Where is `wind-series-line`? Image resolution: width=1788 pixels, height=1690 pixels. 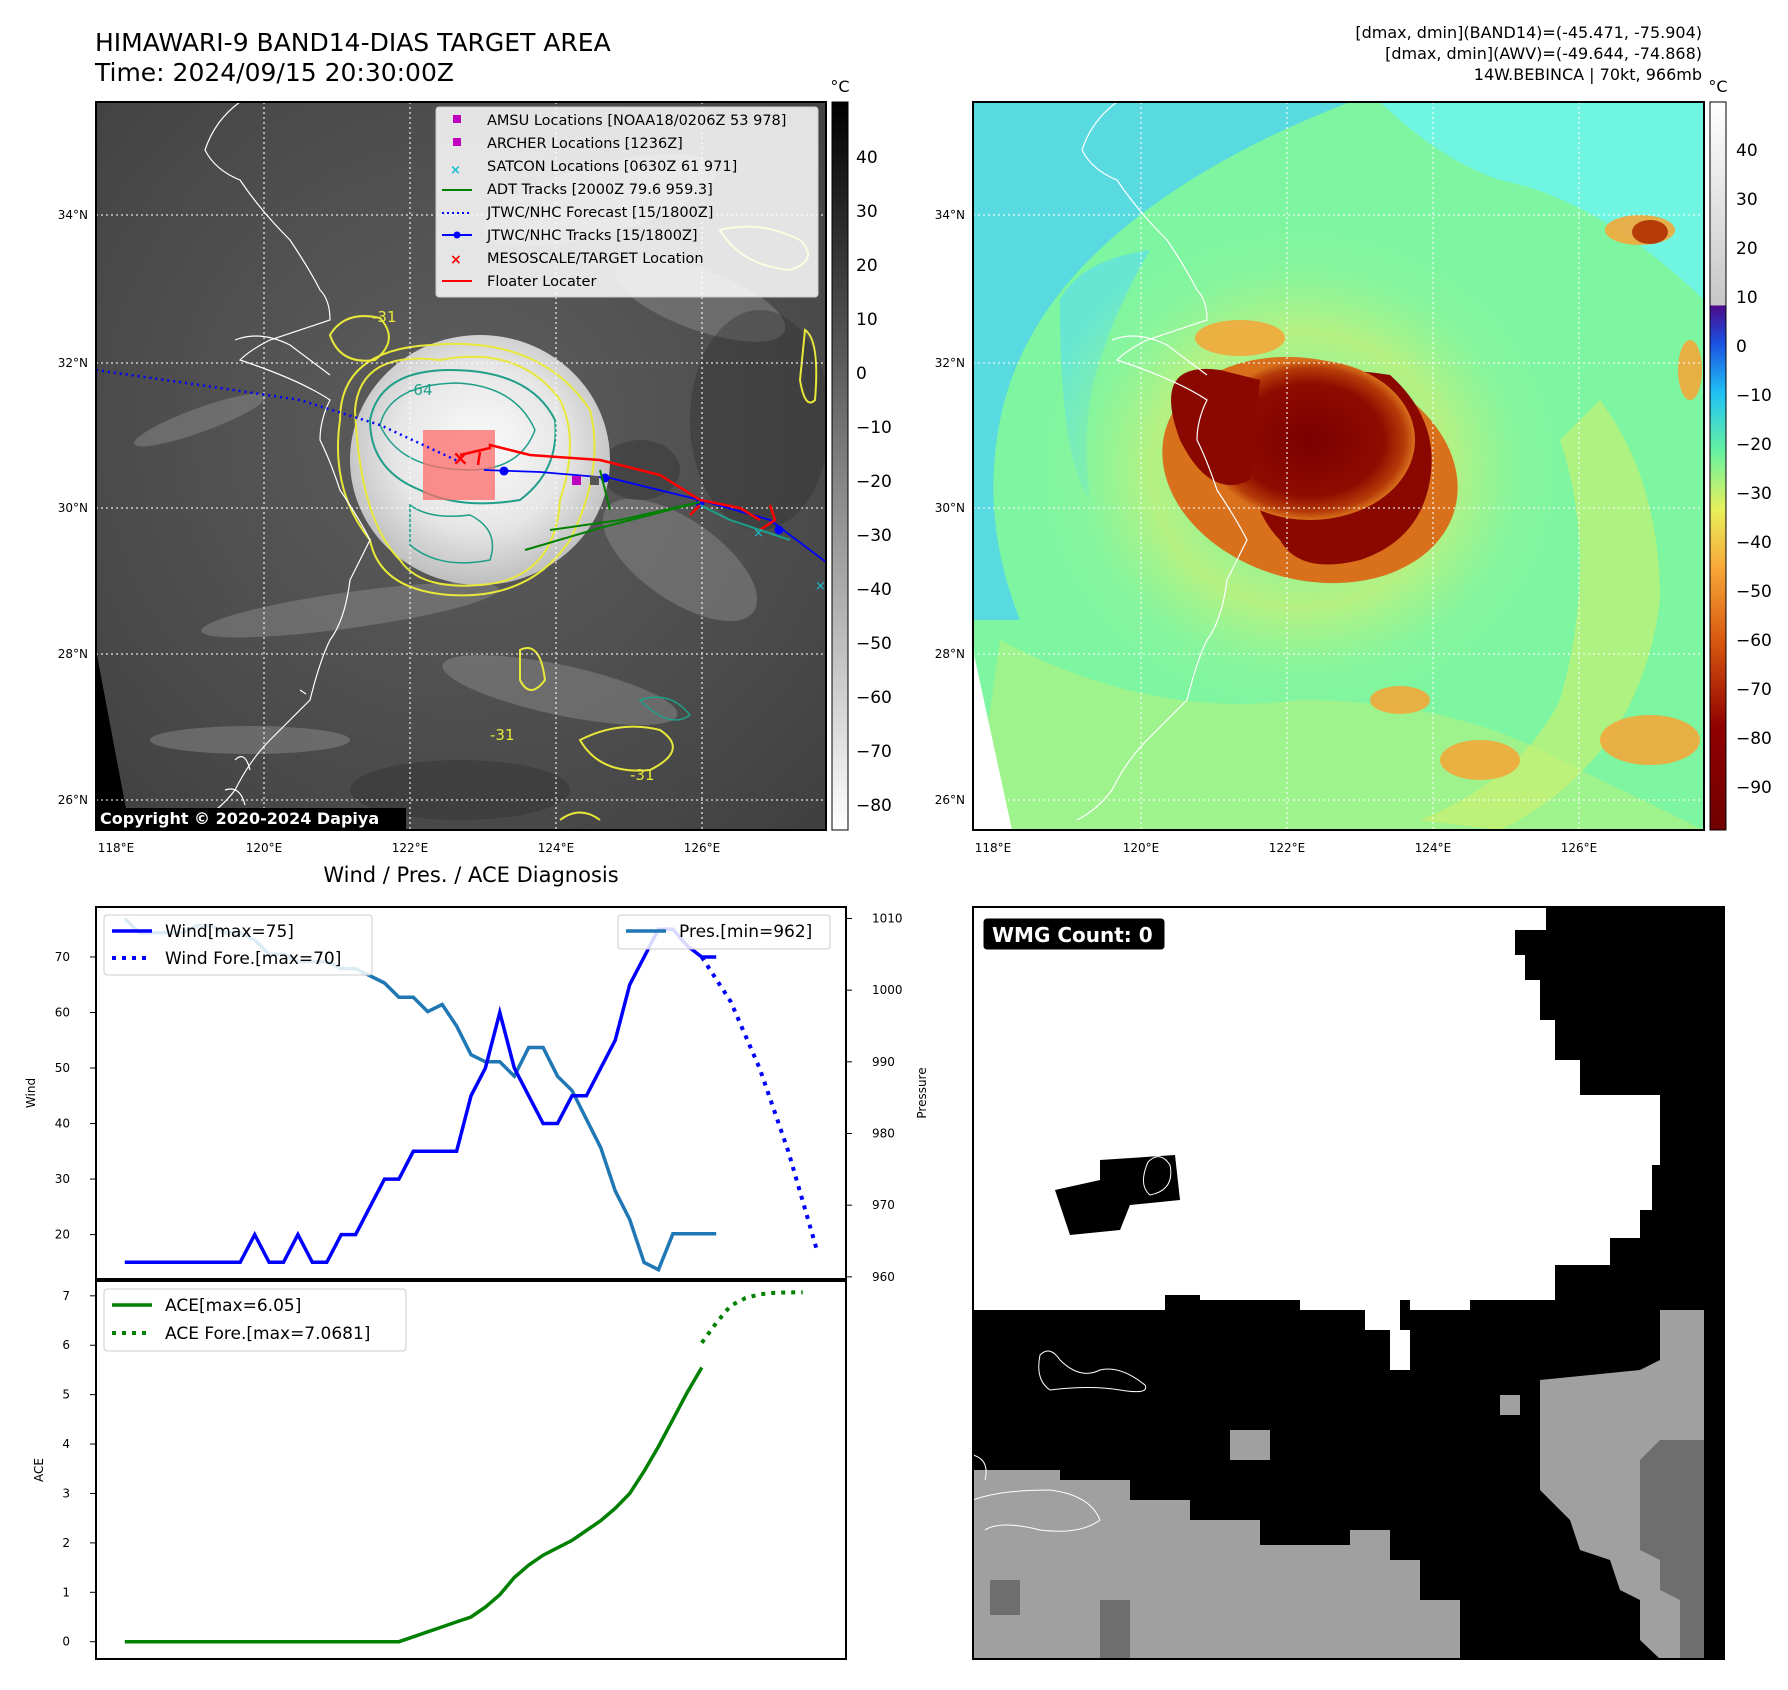
wind-series-line is located at coordinates (420, 1096).